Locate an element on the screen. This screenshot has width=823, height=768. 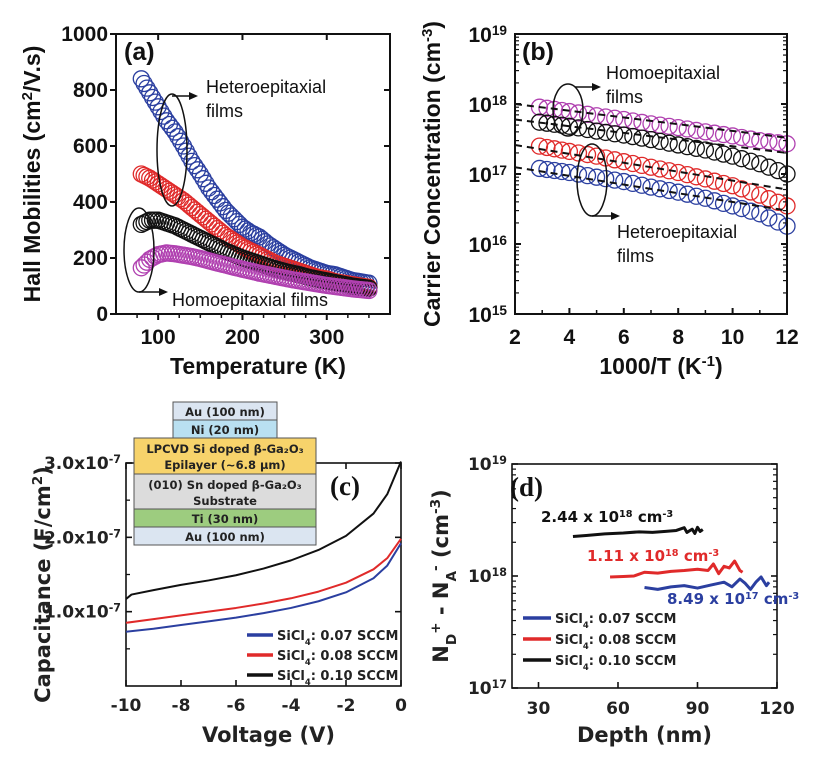
annotation-text: Heteroepitaxial is located at coordinates (677, 232).